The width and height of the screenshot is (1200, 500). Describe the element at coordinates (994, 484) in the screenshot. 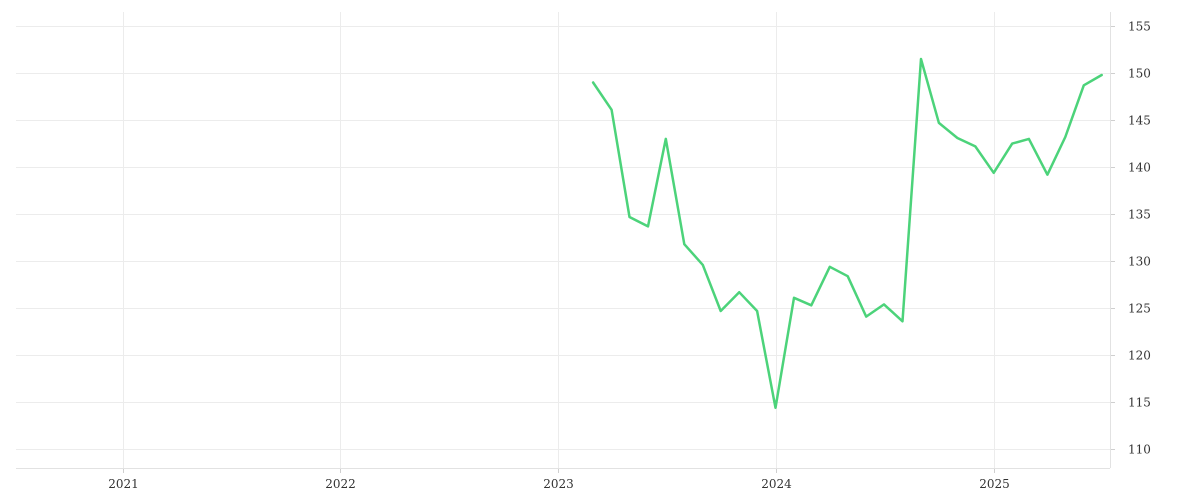

I see `x-tick-label: 2025` at that location.